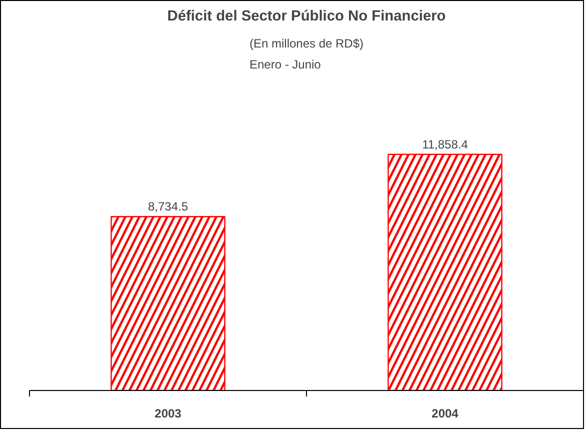  Describe the element at coordinates (168, 413) in the screenshot. I see `x-tick-label: 2003` at that location.